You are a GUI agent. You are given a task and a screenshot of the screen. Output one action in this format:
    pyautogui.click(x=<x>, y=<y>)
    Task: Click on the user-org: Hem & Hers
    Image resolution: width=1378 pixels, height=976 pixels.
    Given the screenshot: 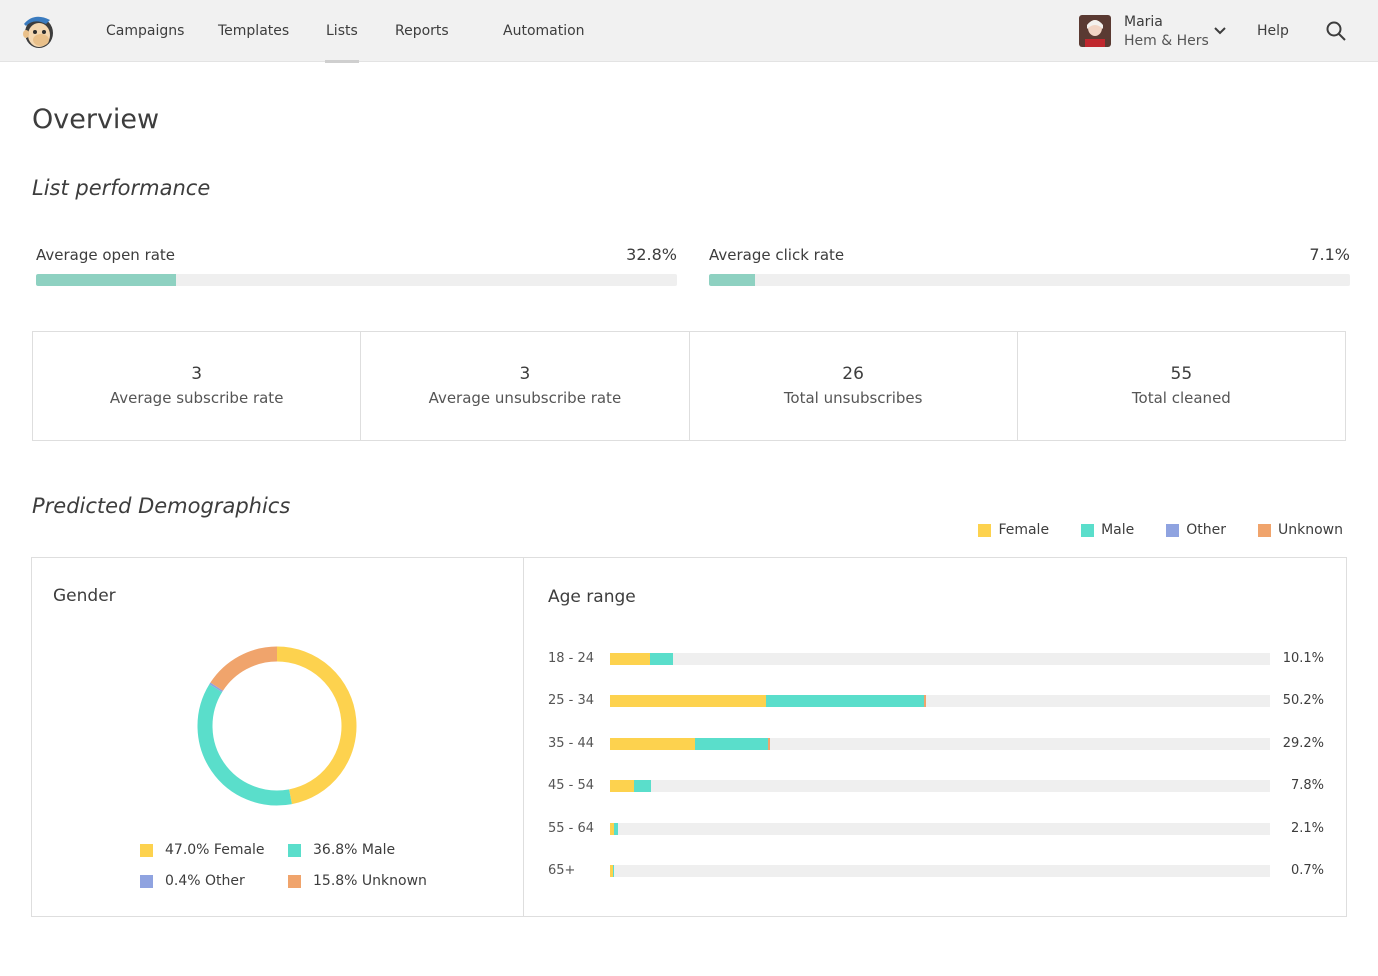 What is the action you would take?
    pyautogui.click(x=1166, y=41)
    